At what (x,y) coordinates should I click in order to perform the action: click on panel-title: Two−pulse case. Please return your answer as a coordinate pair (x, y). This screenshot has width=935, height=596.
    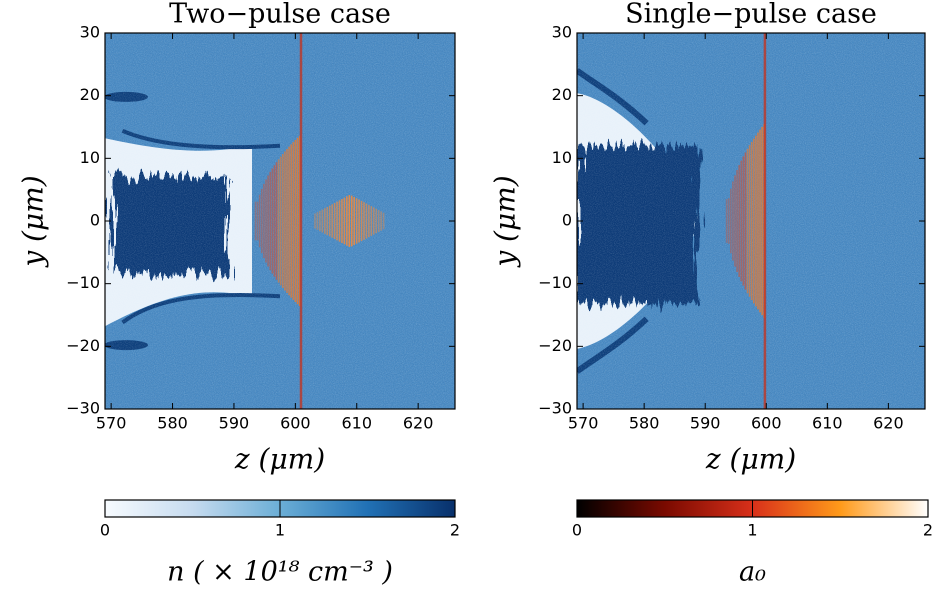
    Looking at the image, I should click on (280, 15).